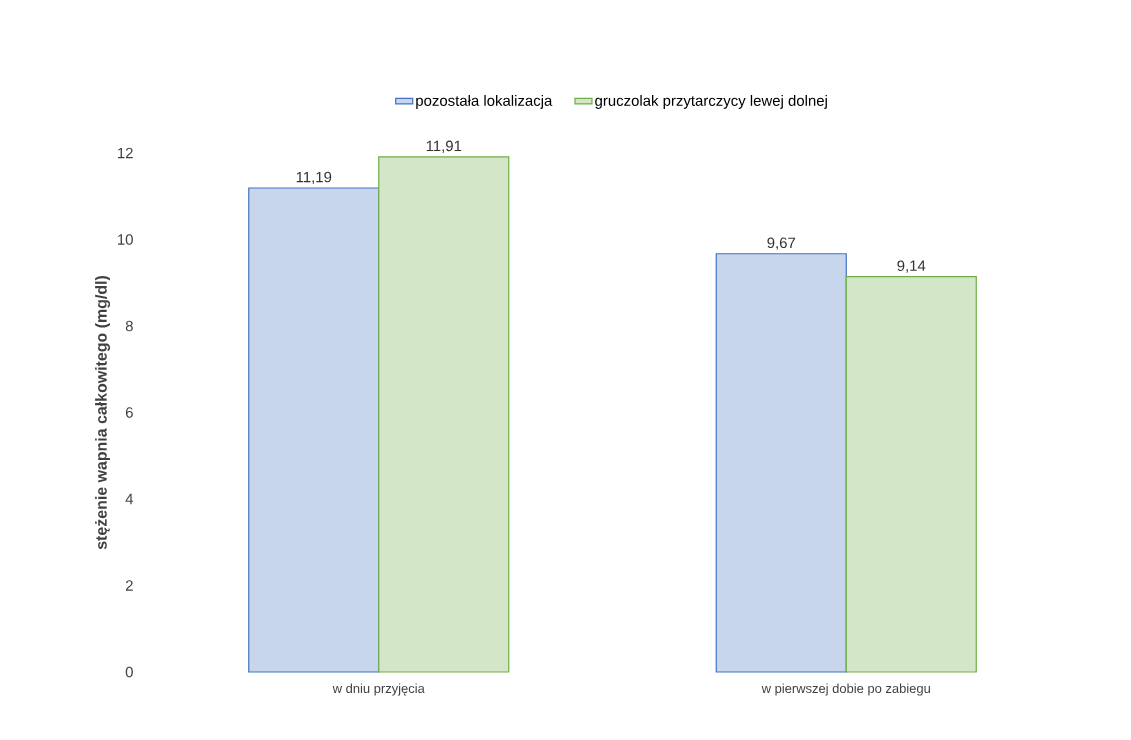  Describe the element at coordinates (911, 266) in the screenshot. I see `data-label: 9,14` at that location.